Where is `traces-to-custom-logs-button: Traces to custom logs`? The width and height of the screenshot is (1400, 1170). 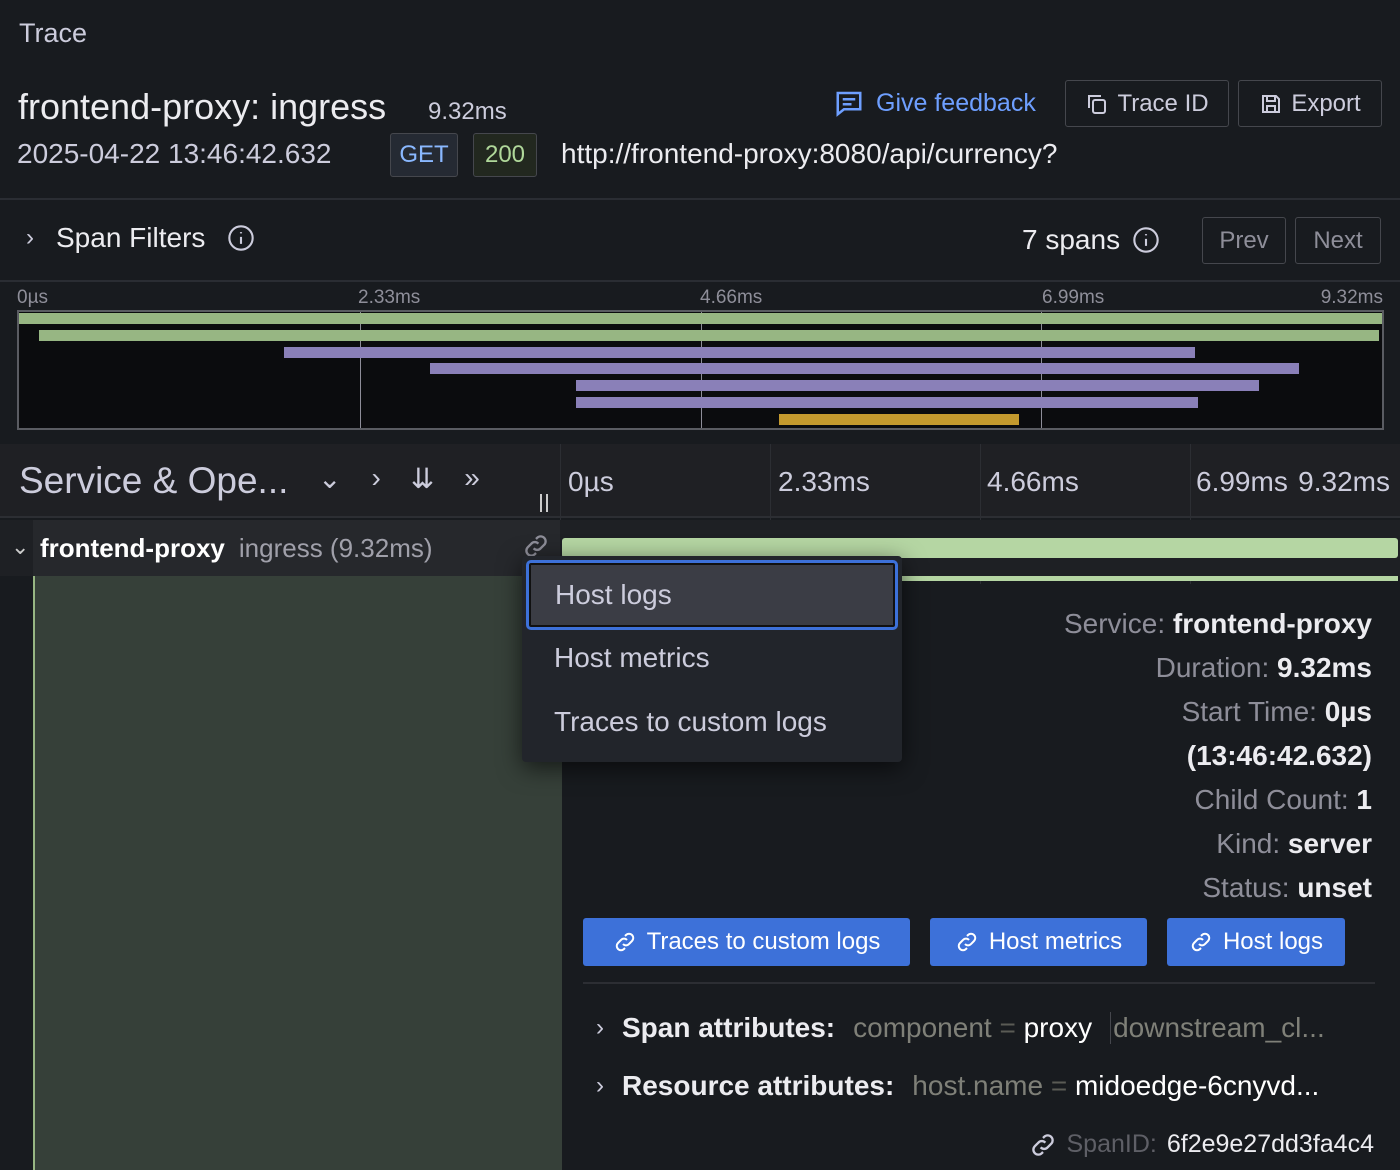
traces-to-custom-logs-button: Traces to custom logs is located at coordinates (746, 942).